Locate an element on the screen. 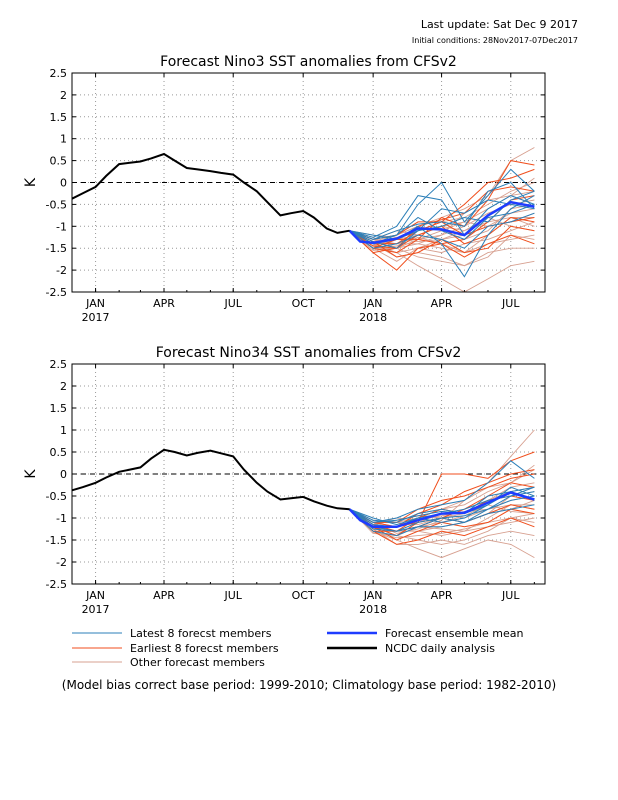 Image resolution: width=618 pixels, height=800 pixels. legend-label: Latest 8 forecst members is located at coordinates (201, 633).